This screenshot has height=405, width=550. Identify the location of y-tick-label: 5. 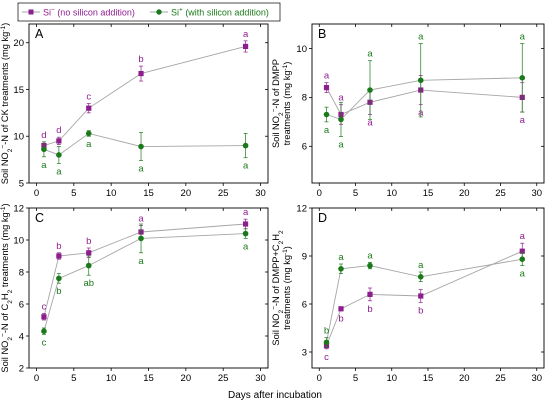
(21, 183).